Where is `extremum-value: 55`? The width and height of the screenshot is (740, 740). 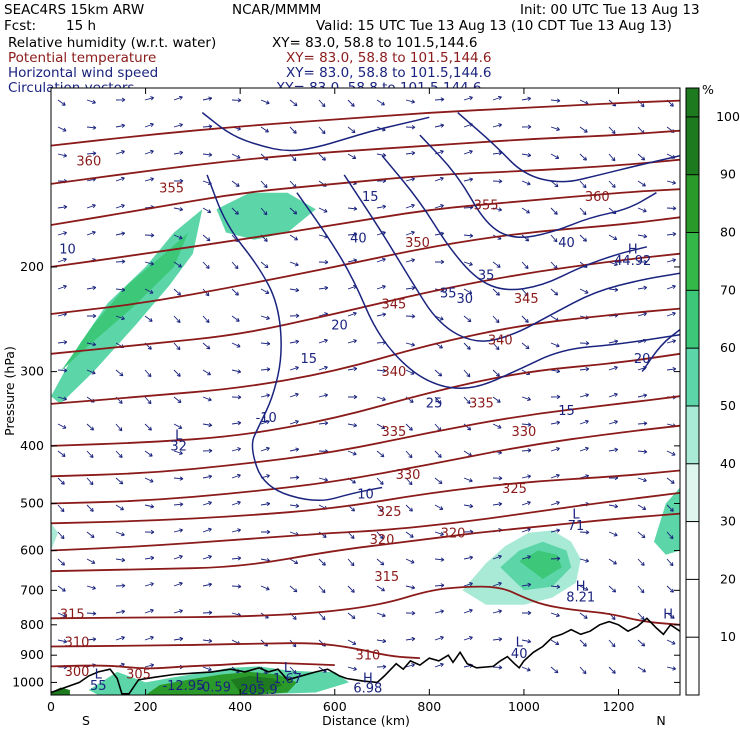 extremum-value: 55 is located at coordinates (98, 686).